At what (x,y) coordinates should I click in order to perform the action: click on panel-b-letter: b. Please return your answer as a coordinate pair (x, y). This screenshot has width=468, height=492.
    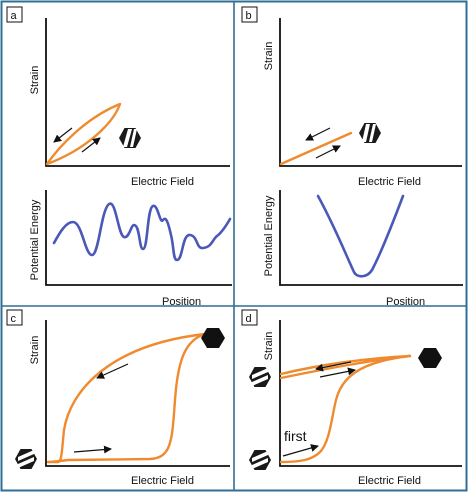
    Looking at the image, I should click on (249, 16).